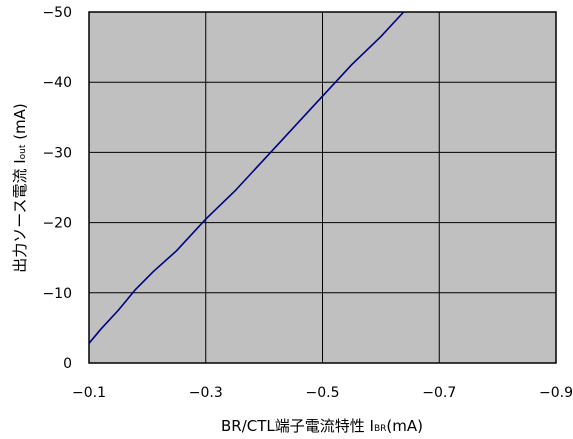 Image resolution: width=573 pixels, height=439 pixels. What do you see at coordinates (23, 151) in the screenshot?
I see `y-axis-title-sub: out` at bounding box center [23, 151].